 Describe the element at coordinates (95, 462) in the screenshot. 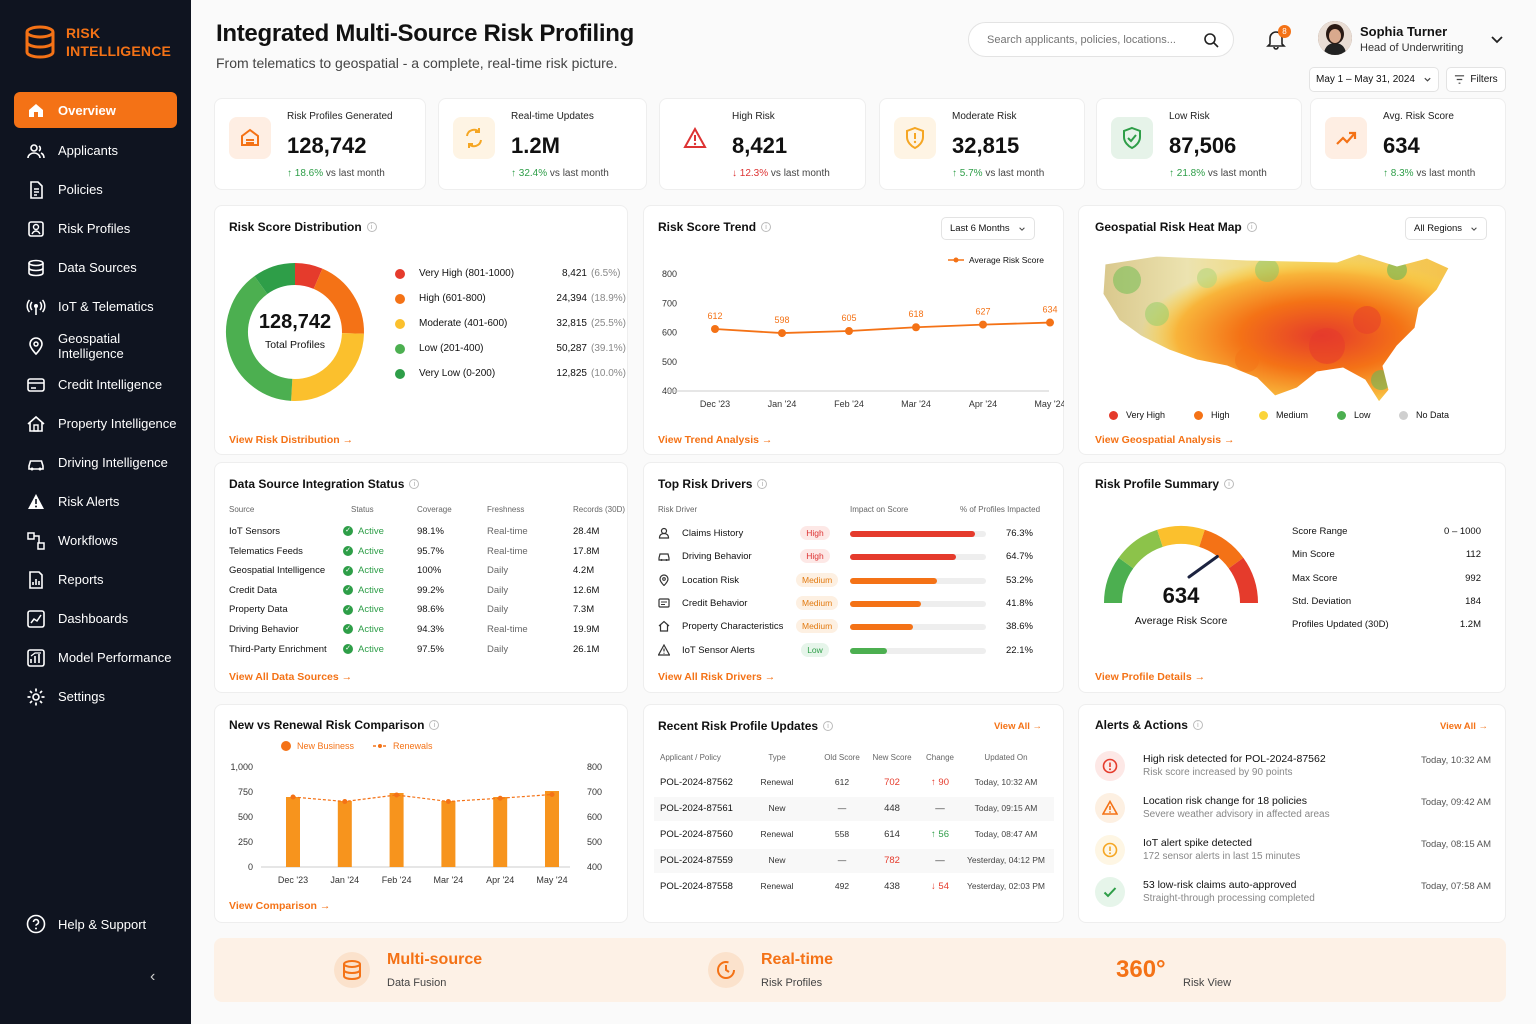

I see `sidebar-item-driving-intelligence: Driving Intelligence` at that location.